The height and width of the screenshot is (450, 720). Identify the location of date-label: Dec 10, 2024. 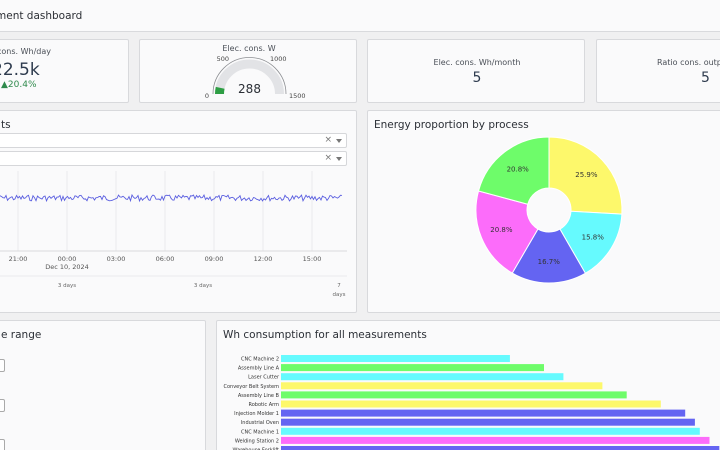
(67, 267).